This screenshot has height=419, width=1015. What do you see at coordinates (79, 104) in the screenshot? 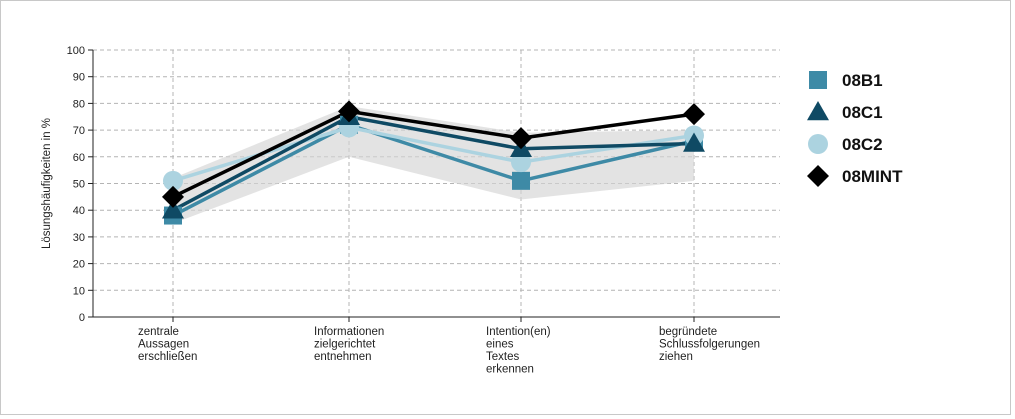
I see `y-tick-label: 80` at bounding box center [79, 104].